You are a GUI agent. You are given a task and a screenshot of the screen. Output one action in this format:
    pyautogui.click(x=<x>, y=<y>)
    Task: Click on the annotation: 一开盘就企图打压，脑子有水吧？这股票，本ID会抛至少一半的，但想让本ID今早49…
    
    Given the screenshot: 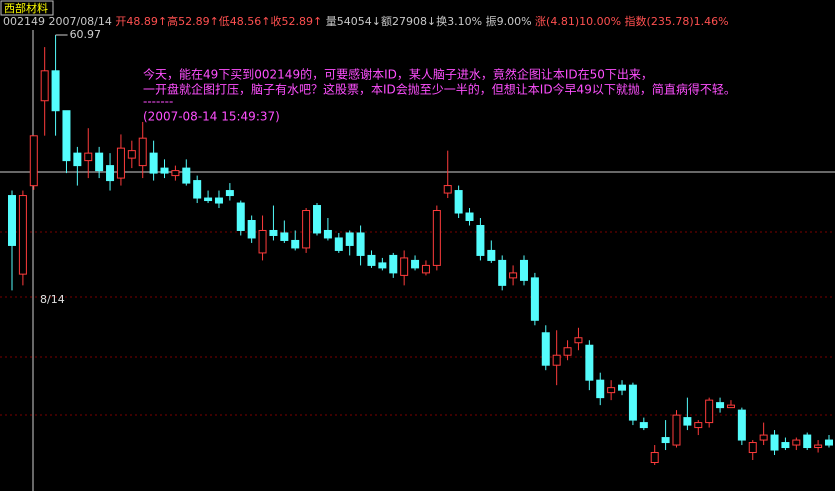 What is the action you would take?
    pyautogui.click(x=439, y=89)
    